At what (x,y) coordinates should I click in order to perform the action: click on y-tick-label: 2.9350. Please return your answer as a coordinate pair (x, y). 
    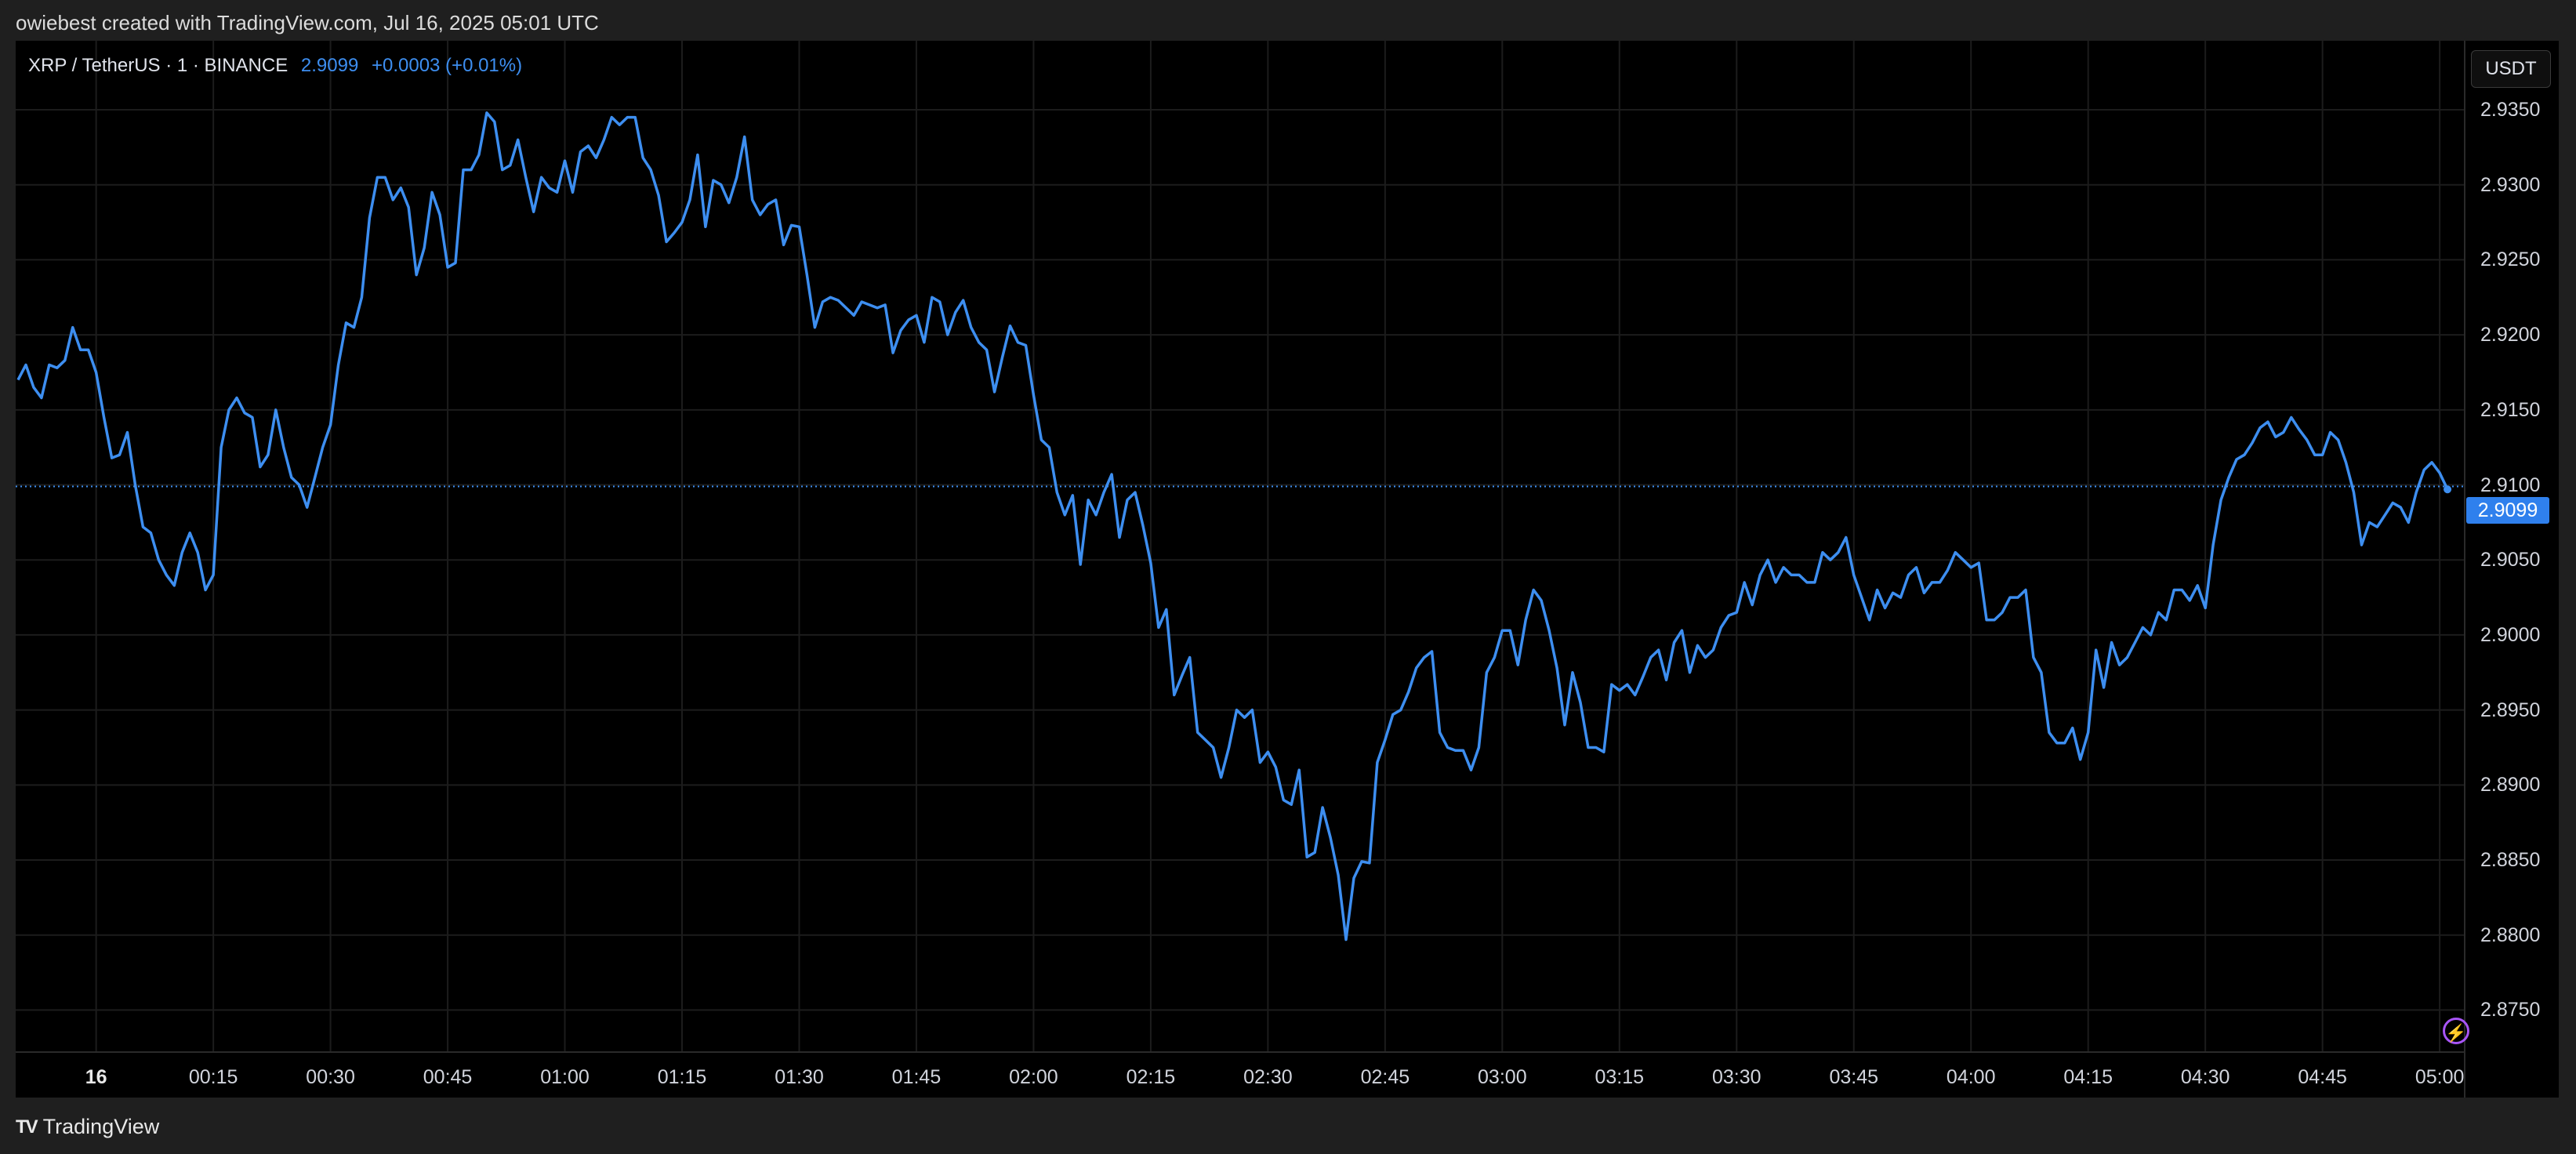
    Looking at the image, I should click on (2511, 110).